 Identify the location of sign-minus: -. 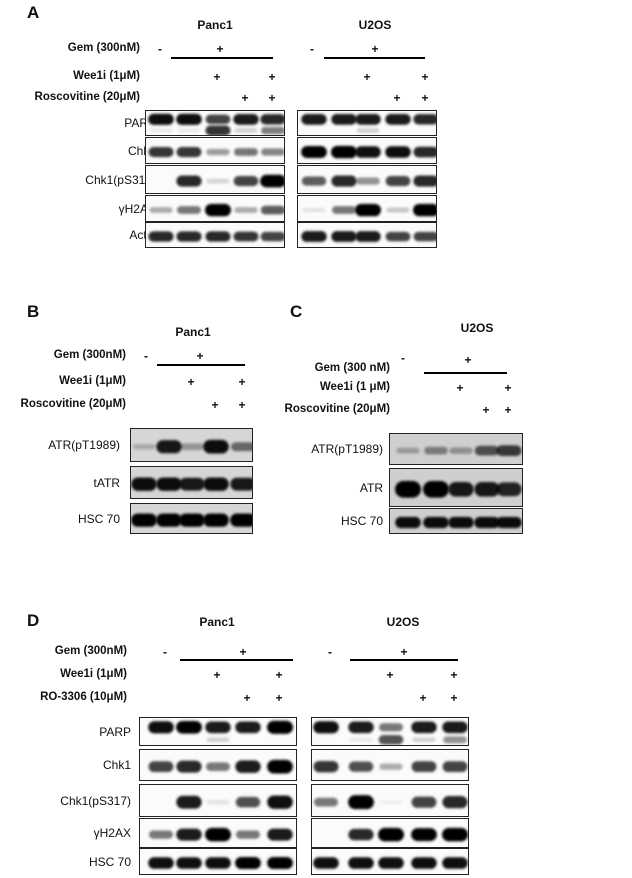
(165, 652).